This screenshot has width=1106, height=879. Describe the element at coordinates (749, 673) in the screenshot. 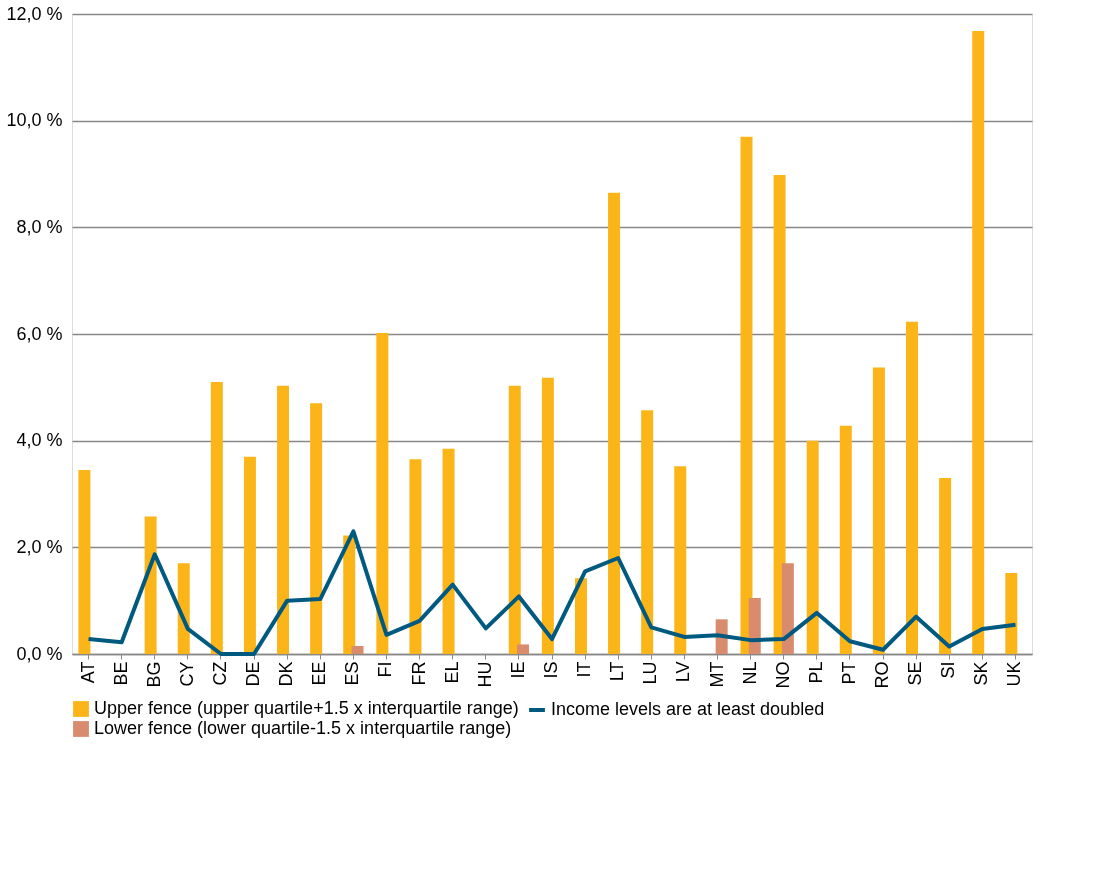

I see `x-tick-label: NL` at that location.